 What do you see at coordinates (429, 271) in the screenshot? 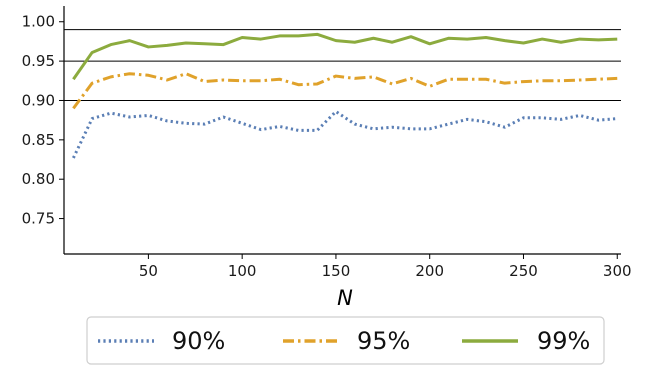
I see `x-tick-label-3: 200` at bounding box center [429, 271].